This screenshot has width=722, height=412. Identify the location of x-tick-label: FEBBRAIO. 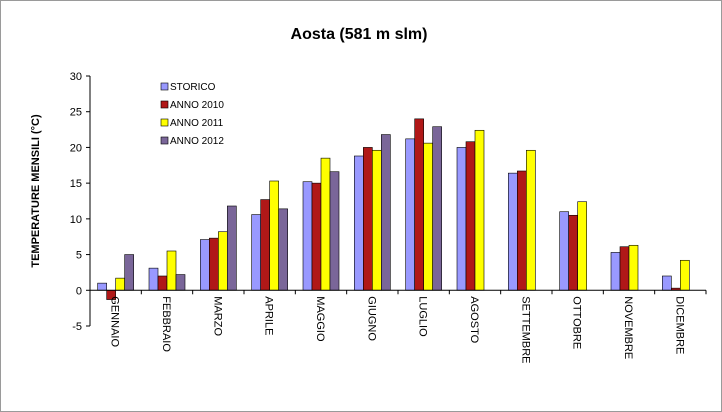
(166, 324).